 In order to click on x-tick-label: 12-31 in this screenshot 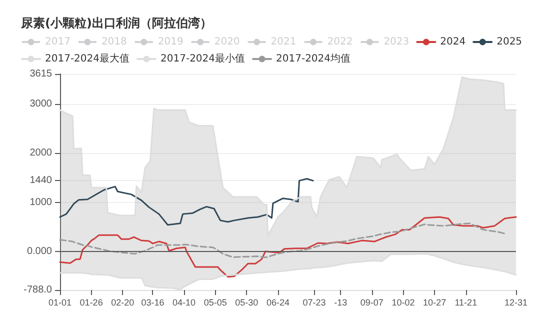, I will do `click(516, 303)`.